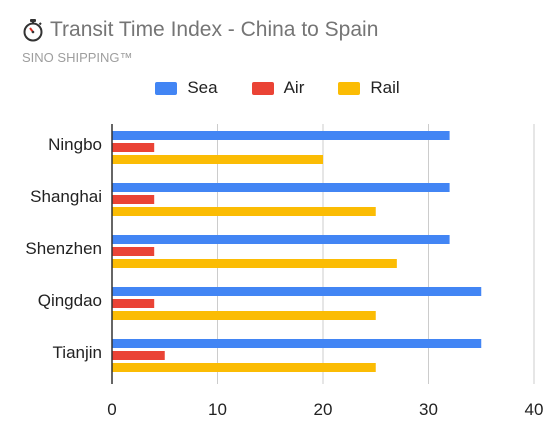  Describe the element at coordinates (111, 409) in the screenshot. I see `x-tick-label-0: 0` at that location.